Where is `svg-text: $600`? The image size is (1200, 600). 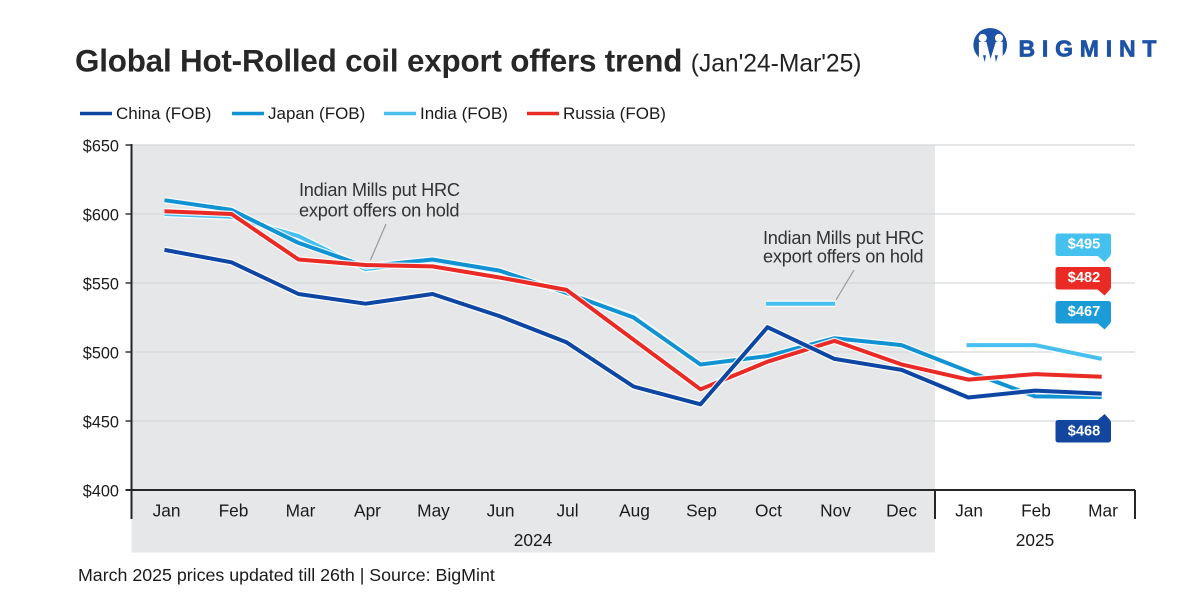 svg-text: $600 is located at coordinates (101, 216).